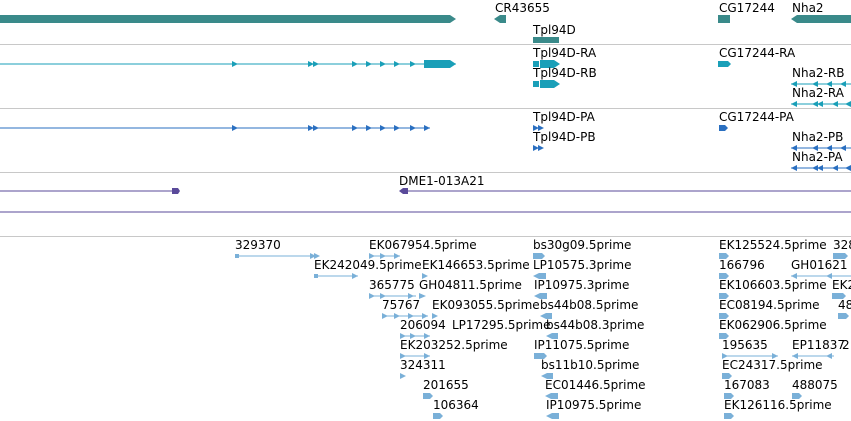 The width and height of the screenshot is (851, 421). Describe the element at coordinates (581, 285) in the screenshot. I see `est-label: IP10975.3prime` at that location.